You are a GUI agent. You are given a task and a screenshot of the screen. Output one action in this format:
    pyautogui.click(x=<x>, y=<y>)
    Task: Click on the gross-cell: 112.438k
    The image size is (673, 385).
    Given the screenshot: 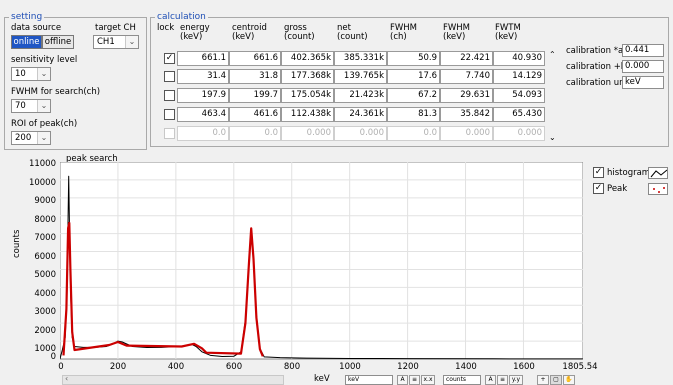 What is the action you would take?
    pyautogui.click(x=307, y=114)
    